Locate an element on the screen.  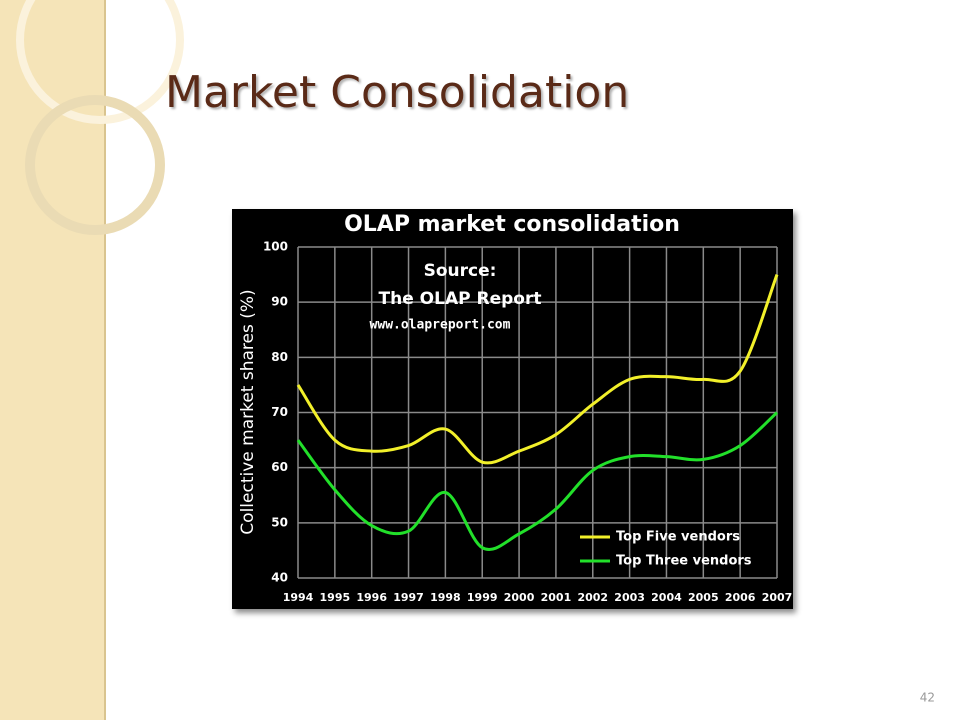
annotation: The OLAP Report is located at coordinates (460, 299).